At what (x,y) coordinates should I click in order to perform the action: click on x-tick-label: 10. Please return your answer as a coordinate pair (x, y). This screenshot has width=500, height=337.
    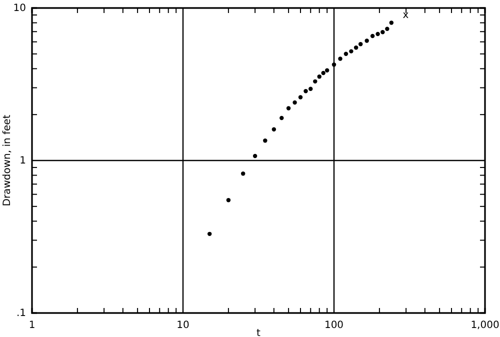
    Looking at the image, I should click on (183, 326).